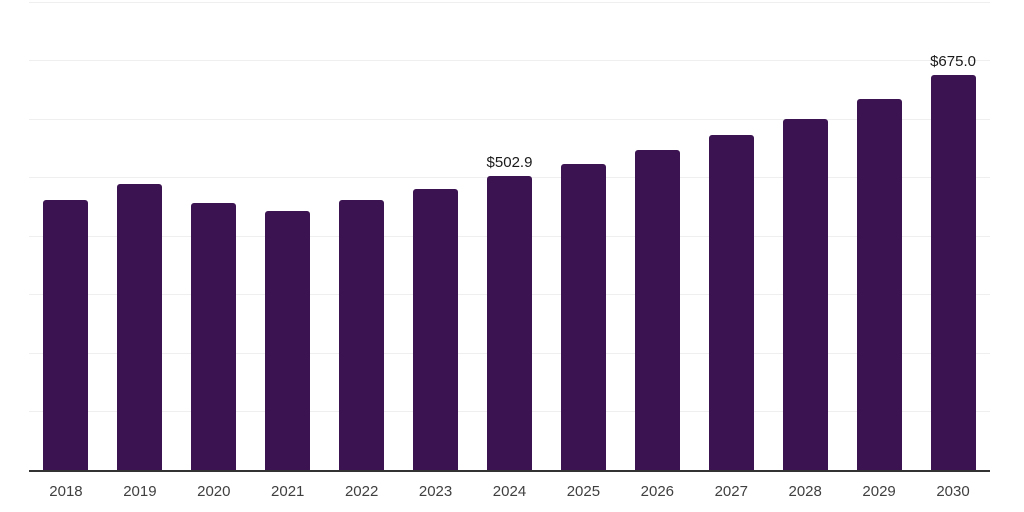 Image resolution: width=1024 pixels, height=512 pixels. Describe the element at coordinates (879, 284) in the screenshot. I see `bar-2029` at that location.